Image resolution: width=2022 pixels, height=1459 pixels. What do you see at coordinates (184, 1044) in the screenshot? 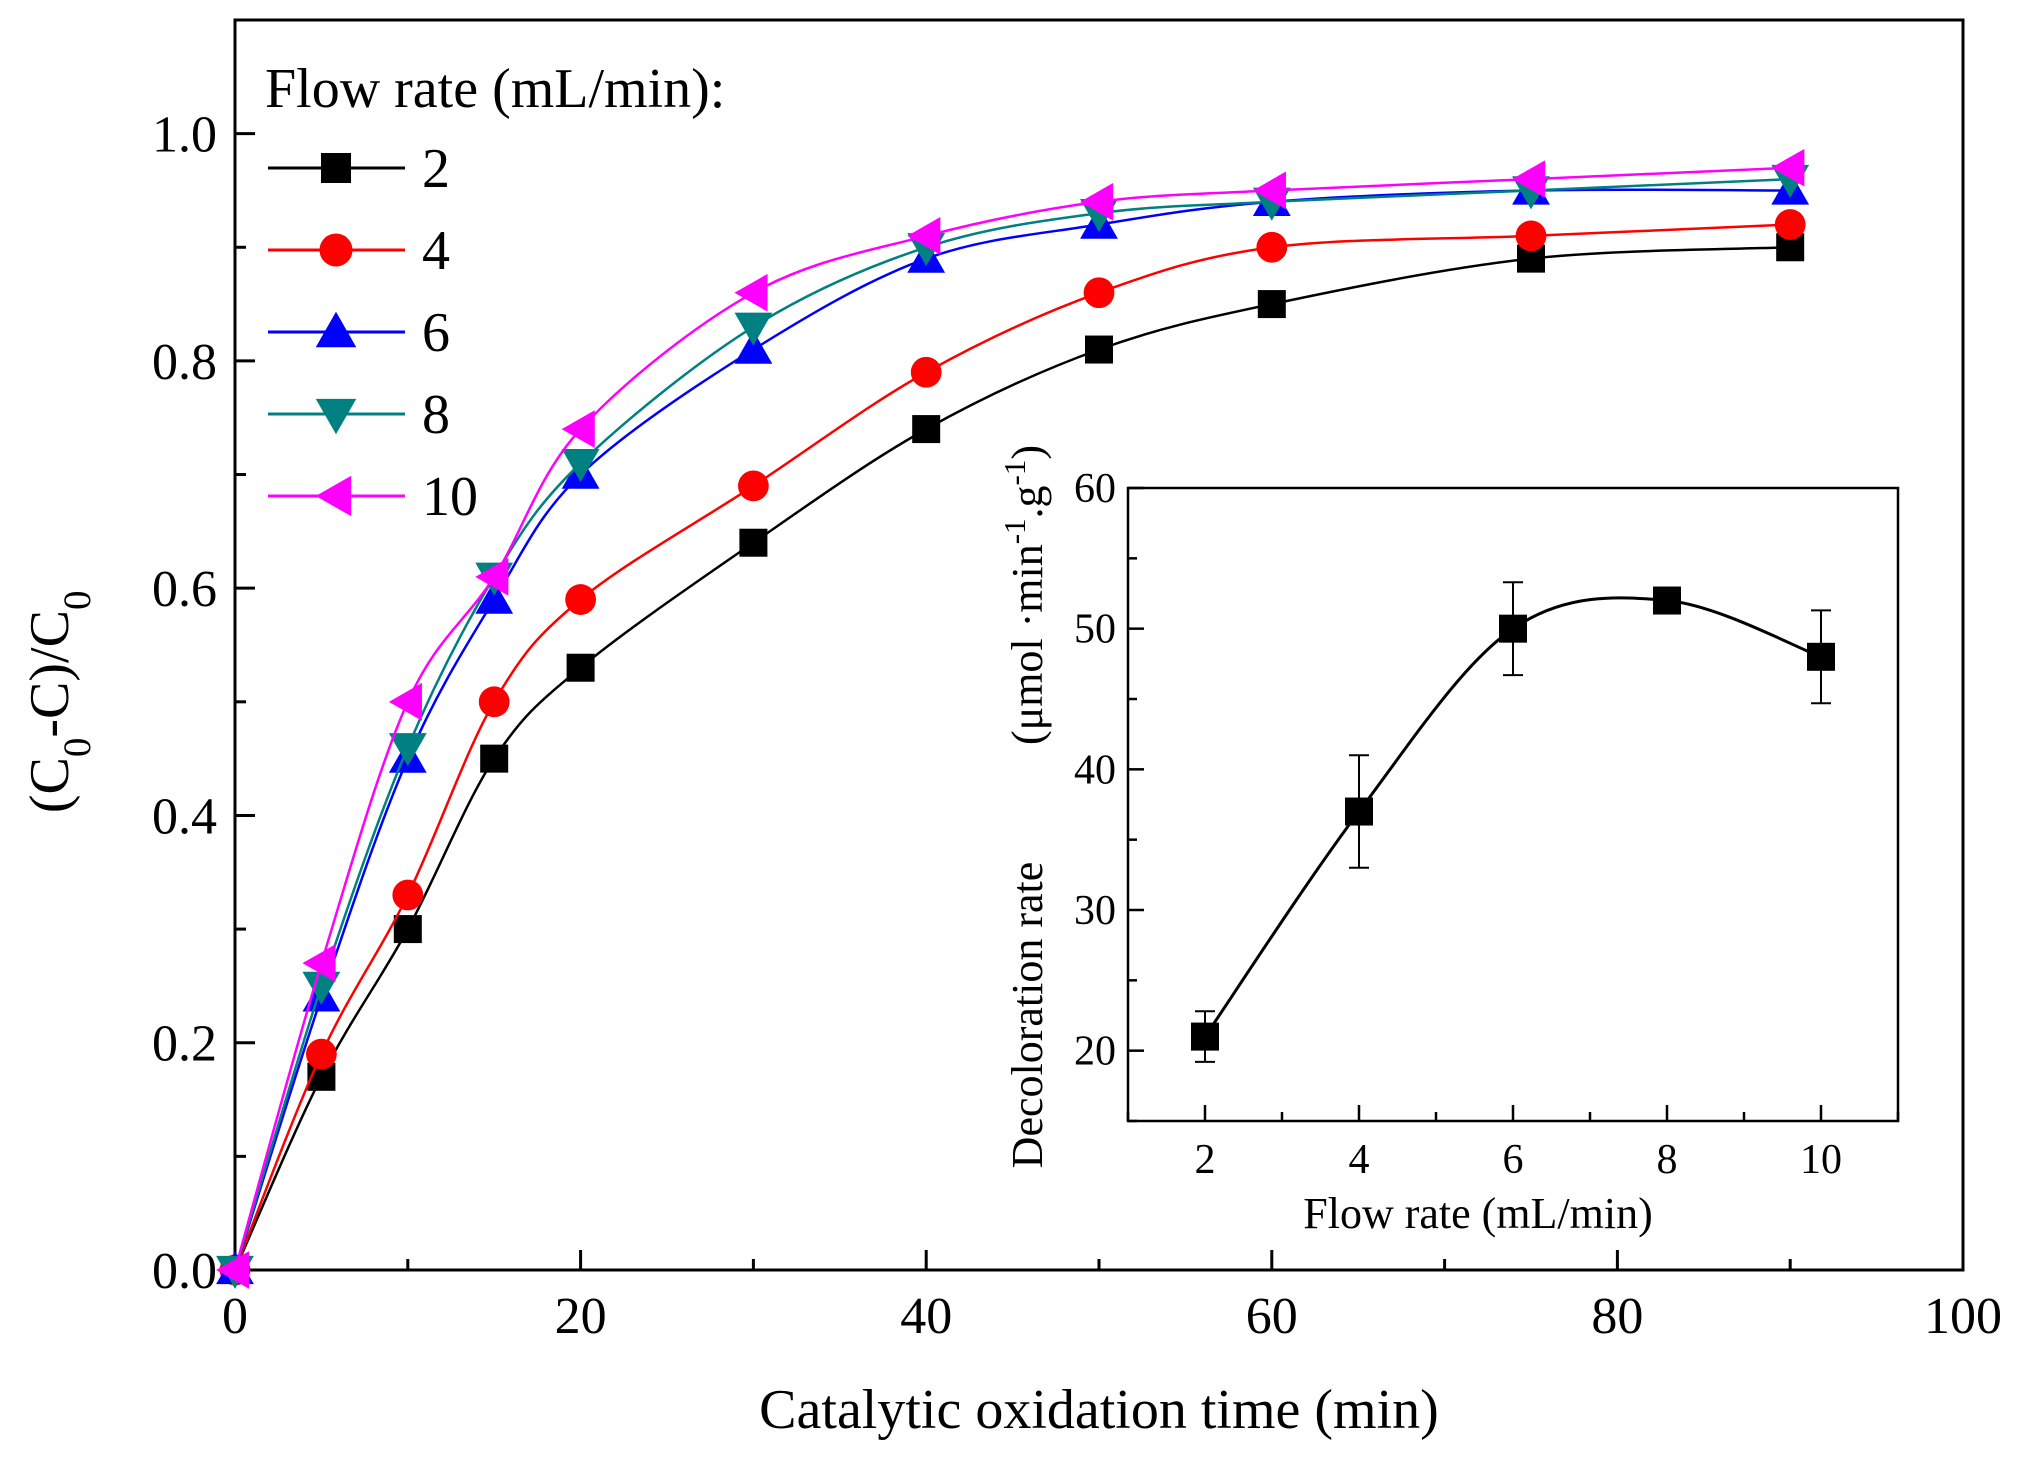
I see `y-tick-label: 0.2` at bounding box center [184, 1044].